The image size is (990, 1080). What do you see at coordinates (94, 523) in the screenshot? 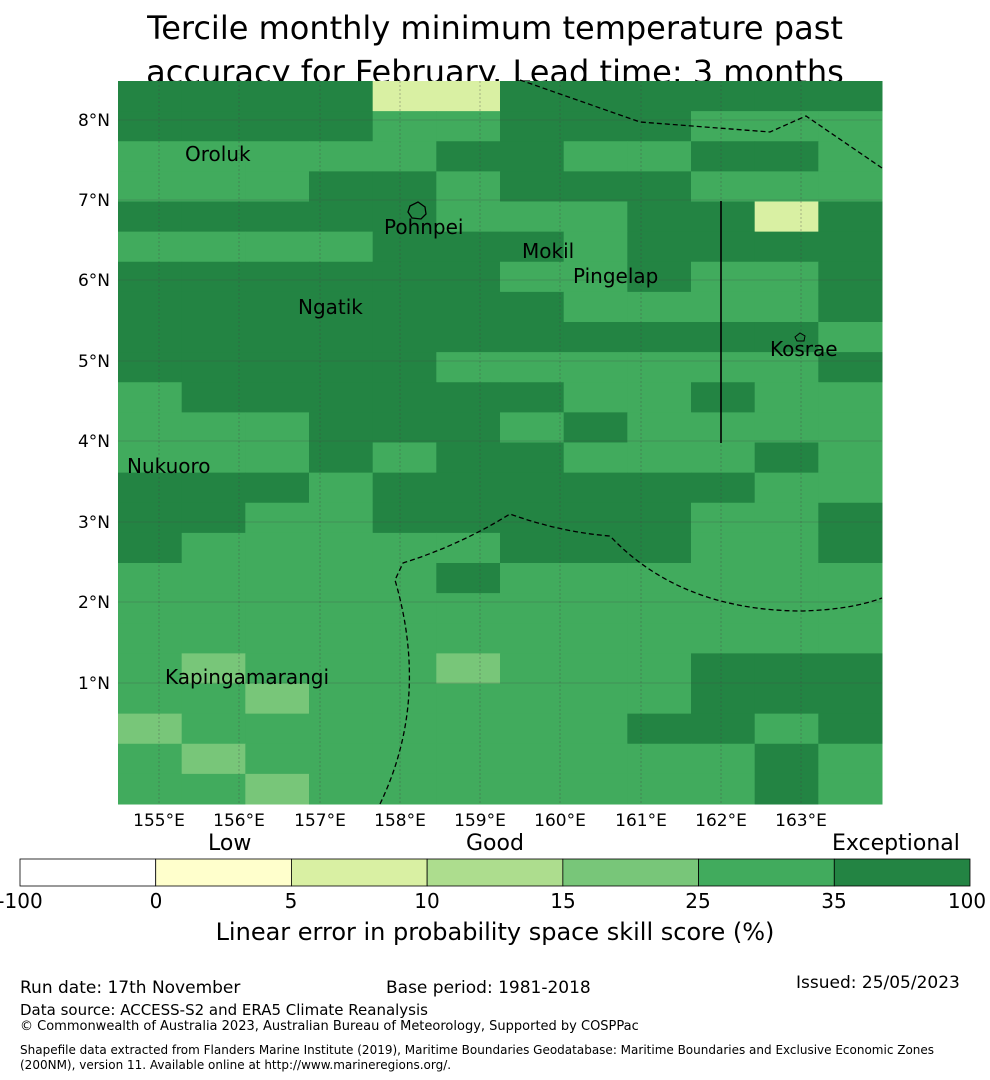
I see `lat-label-3n: 3°N` at bounding box center [94, 523].